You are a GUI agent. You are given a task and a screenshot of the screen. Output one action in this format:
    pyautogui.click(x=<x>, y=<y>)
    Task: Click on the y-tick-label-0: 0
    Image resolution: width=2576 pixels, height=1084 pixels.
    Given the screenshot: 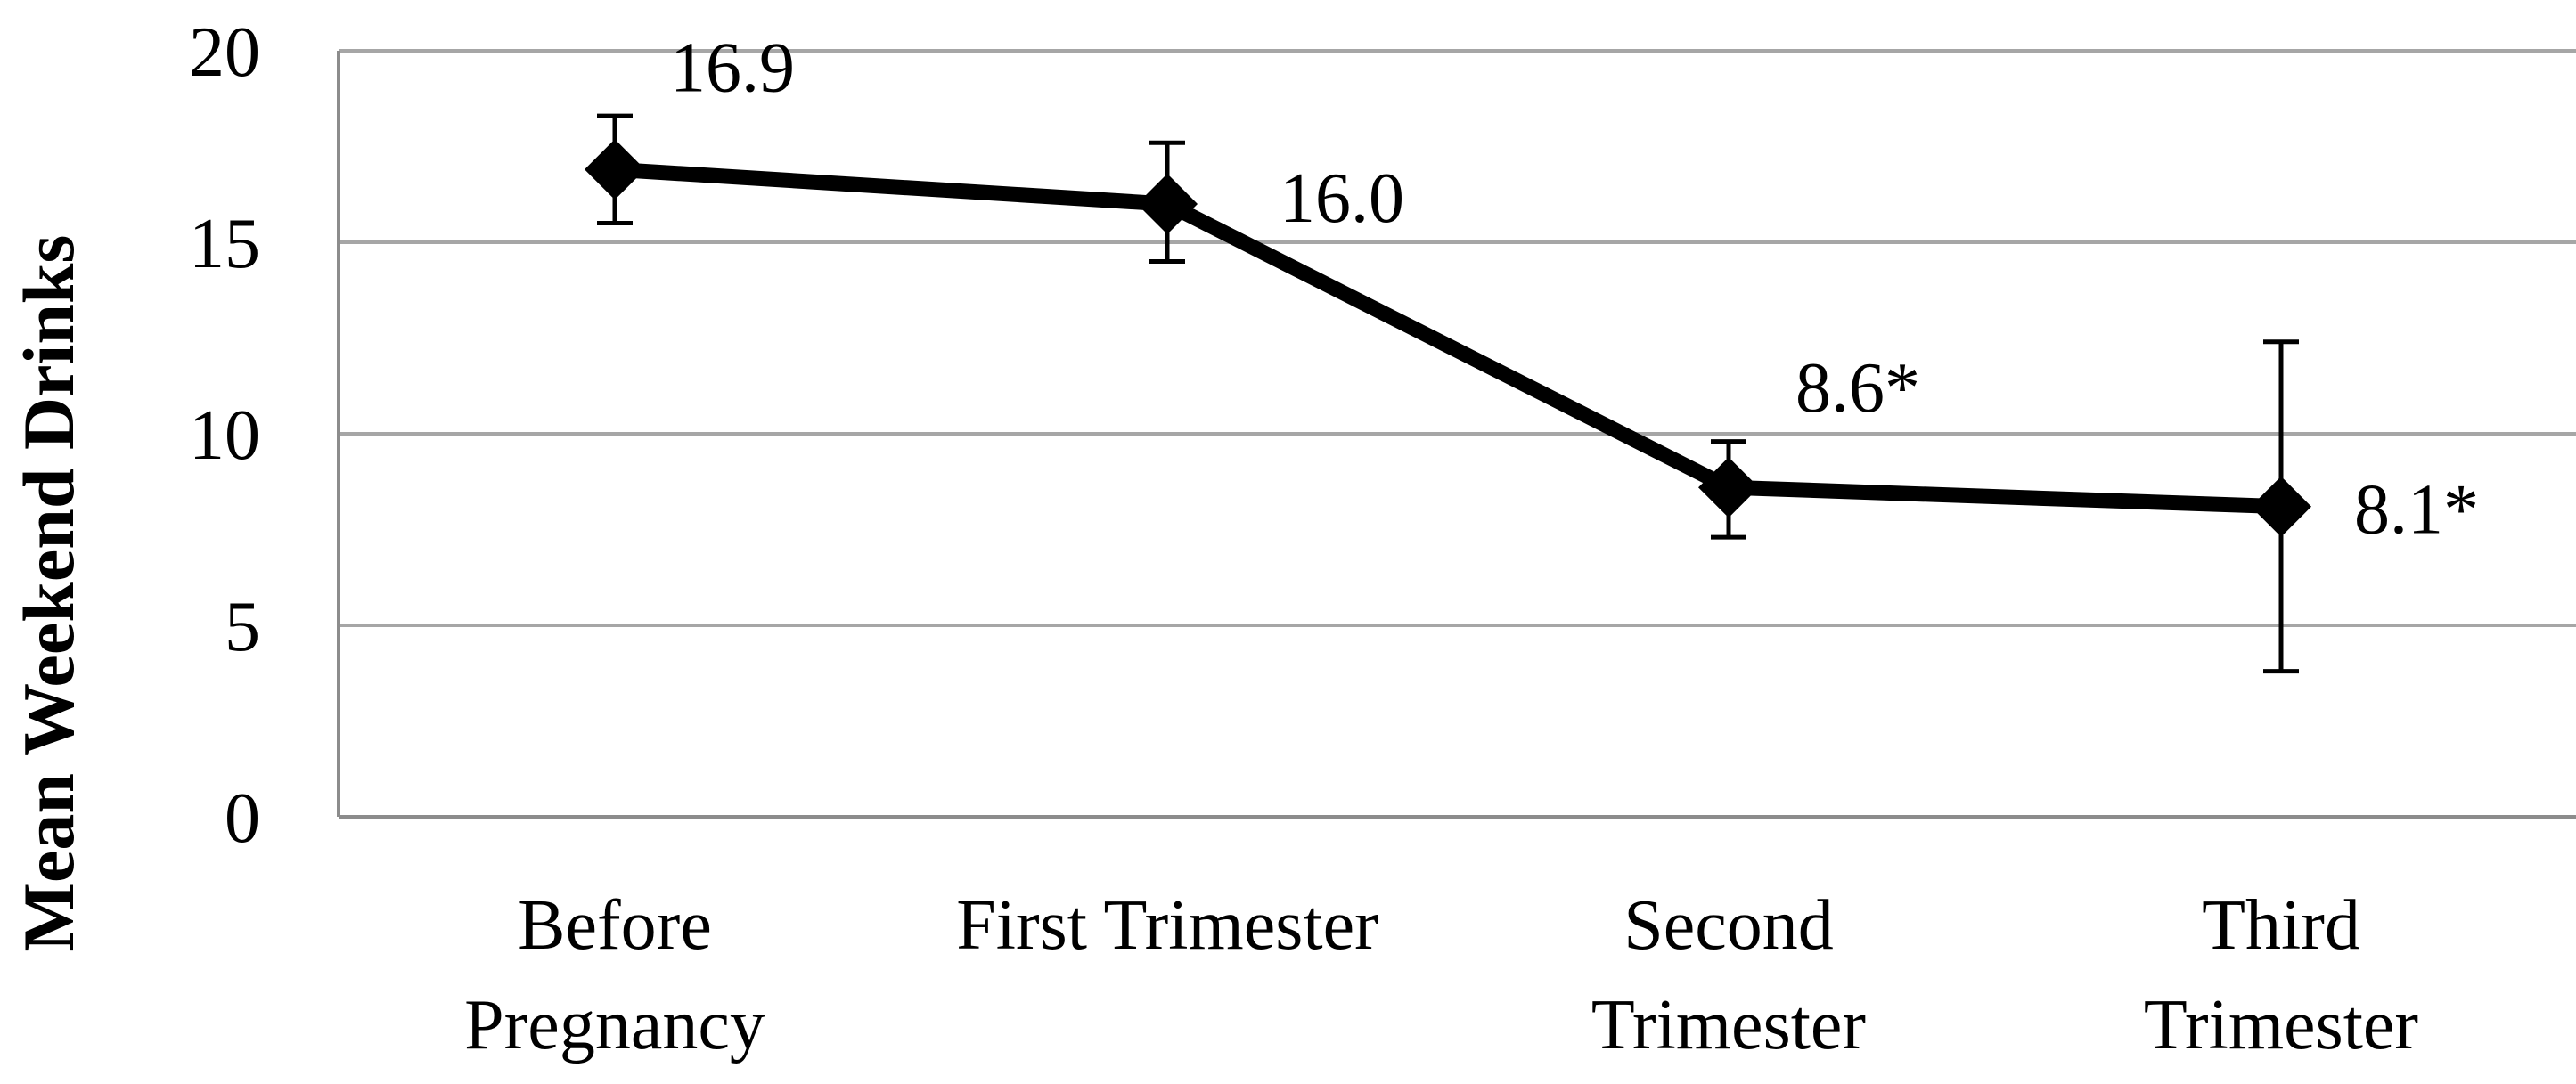 What is the action you would take?
    pyautogui.click(x=242, y=818)
    